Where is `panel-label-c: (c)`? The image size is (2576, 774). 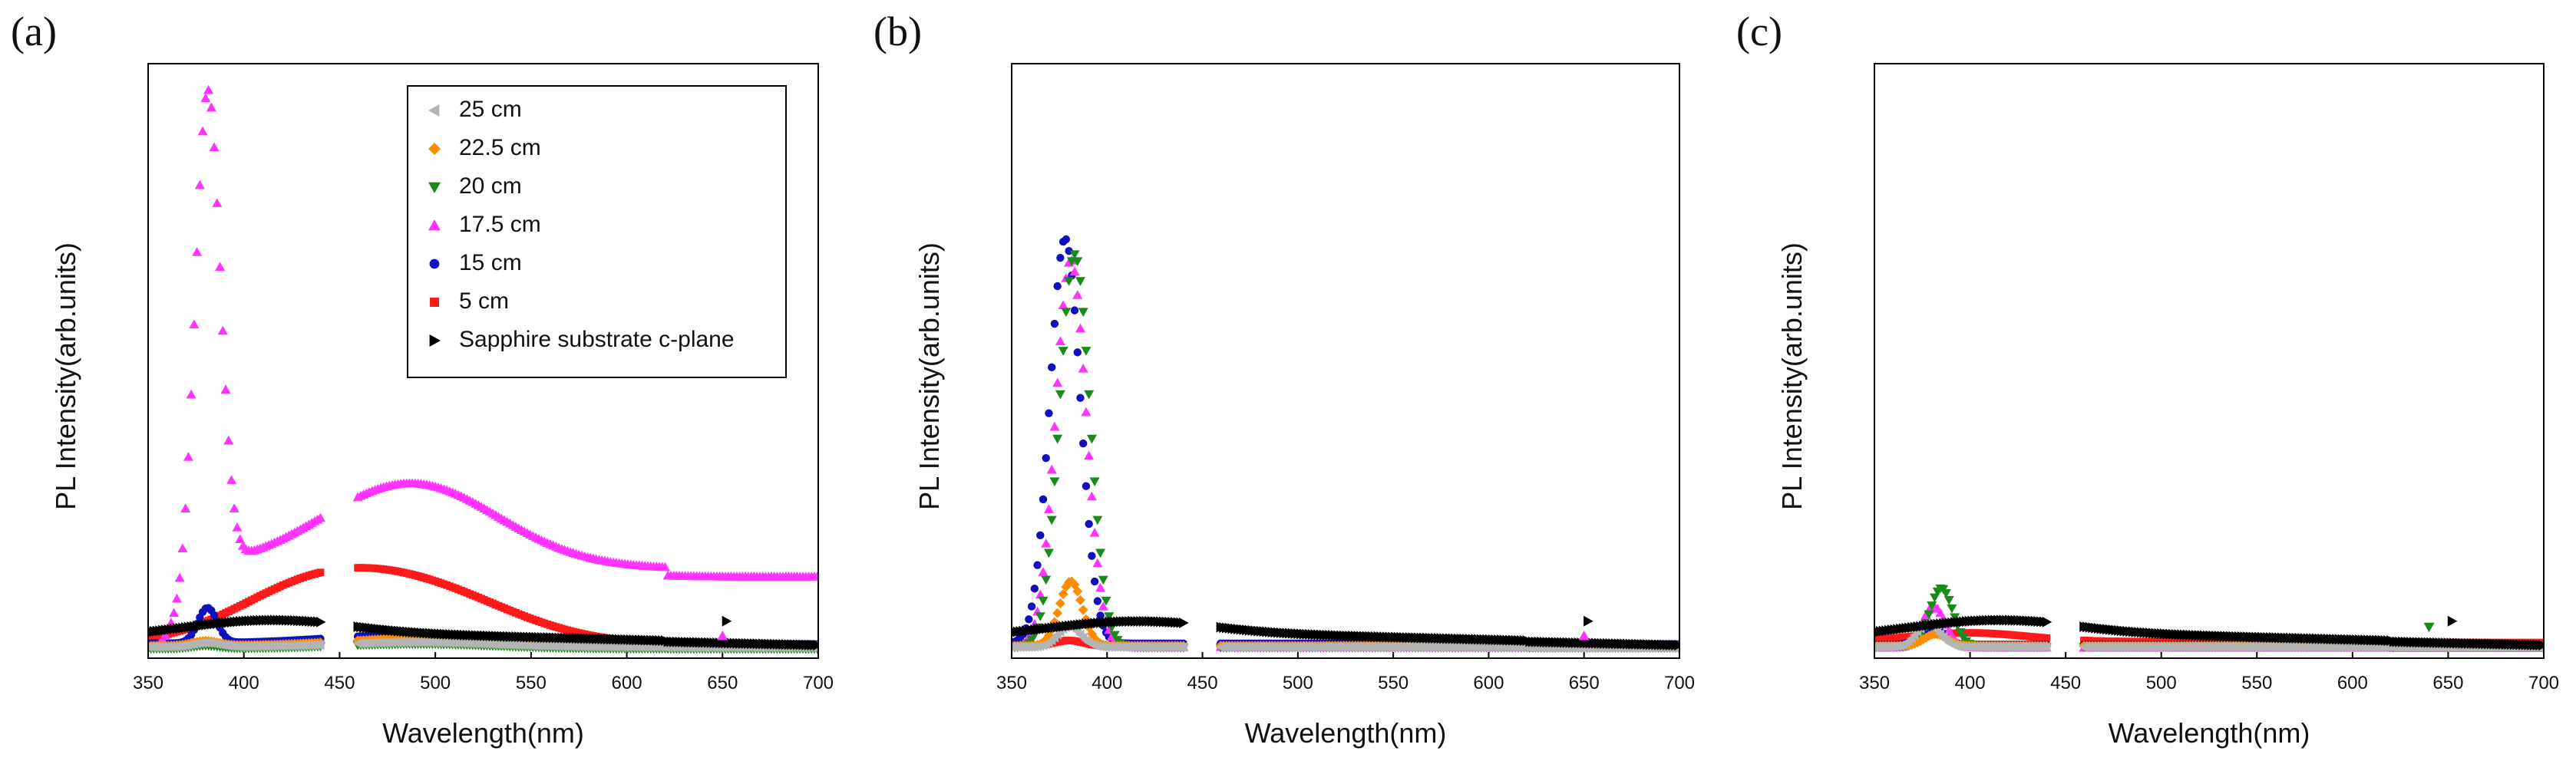
panel-label-c: (c) is located at coordinates (1759, 31).